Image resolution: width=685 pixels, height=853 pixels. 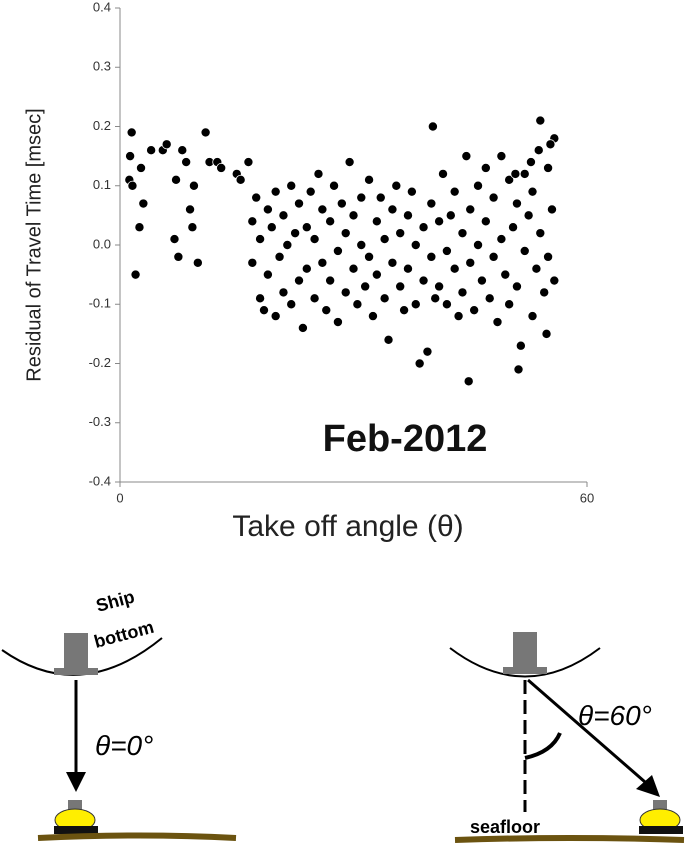 I want to click on ship-label: bottom, so click(x=124, y=634).